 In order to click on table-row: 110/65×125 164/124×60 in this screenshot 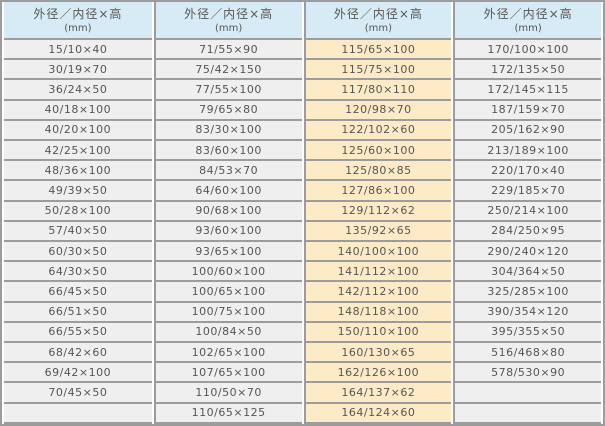, I will do `click(302, 413)`.